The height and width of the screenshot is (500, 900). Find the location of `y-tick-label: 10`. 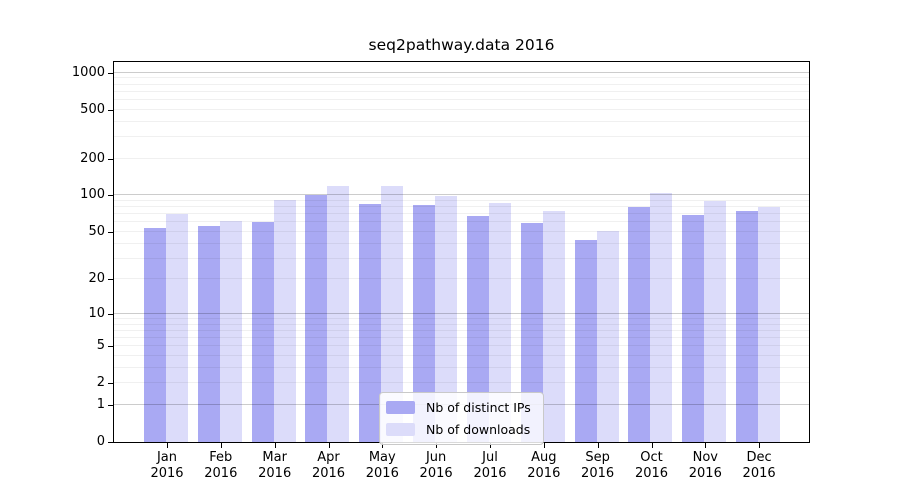

y-tick-label: 10 is located at coordinates (96, 313).